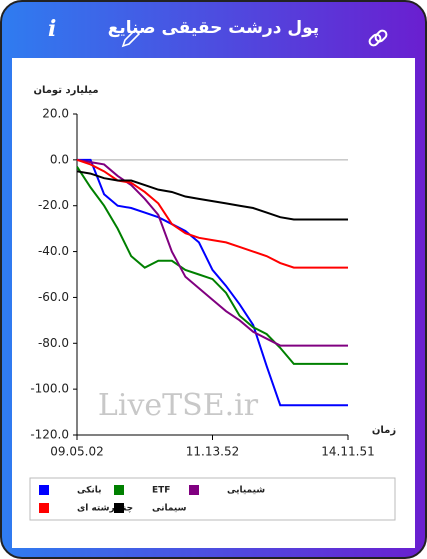  What do you see at coordinates (169, 509) in the screenshot?
I see `legend-label: سیمانی` at bounding box center [169, 509].